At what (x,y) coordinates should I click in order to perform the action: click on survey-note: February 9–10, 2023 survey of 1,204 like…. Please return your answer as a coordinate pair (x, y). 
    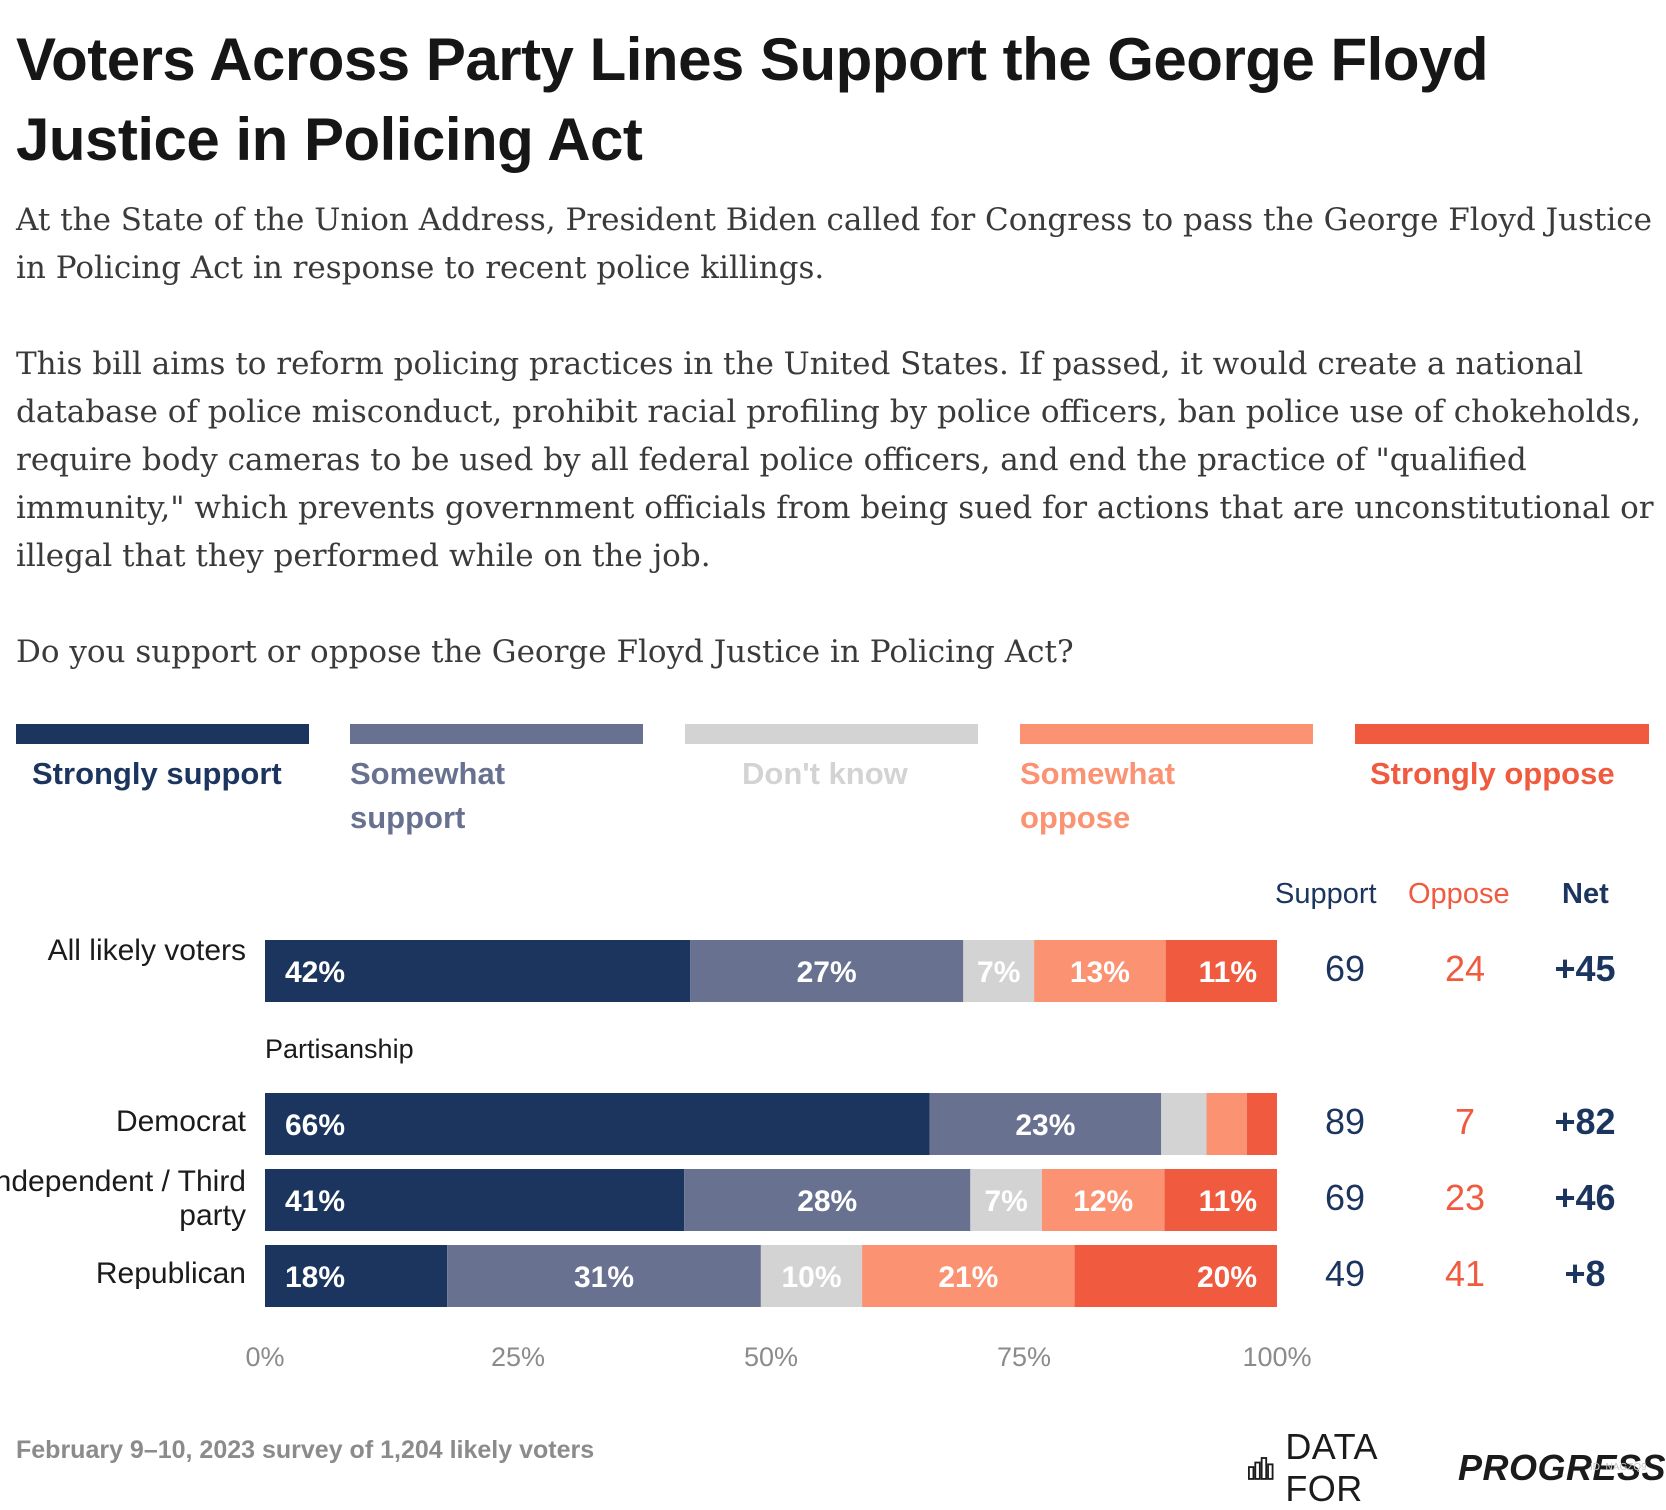
    Looking at the image, I should click on (305, 1450).